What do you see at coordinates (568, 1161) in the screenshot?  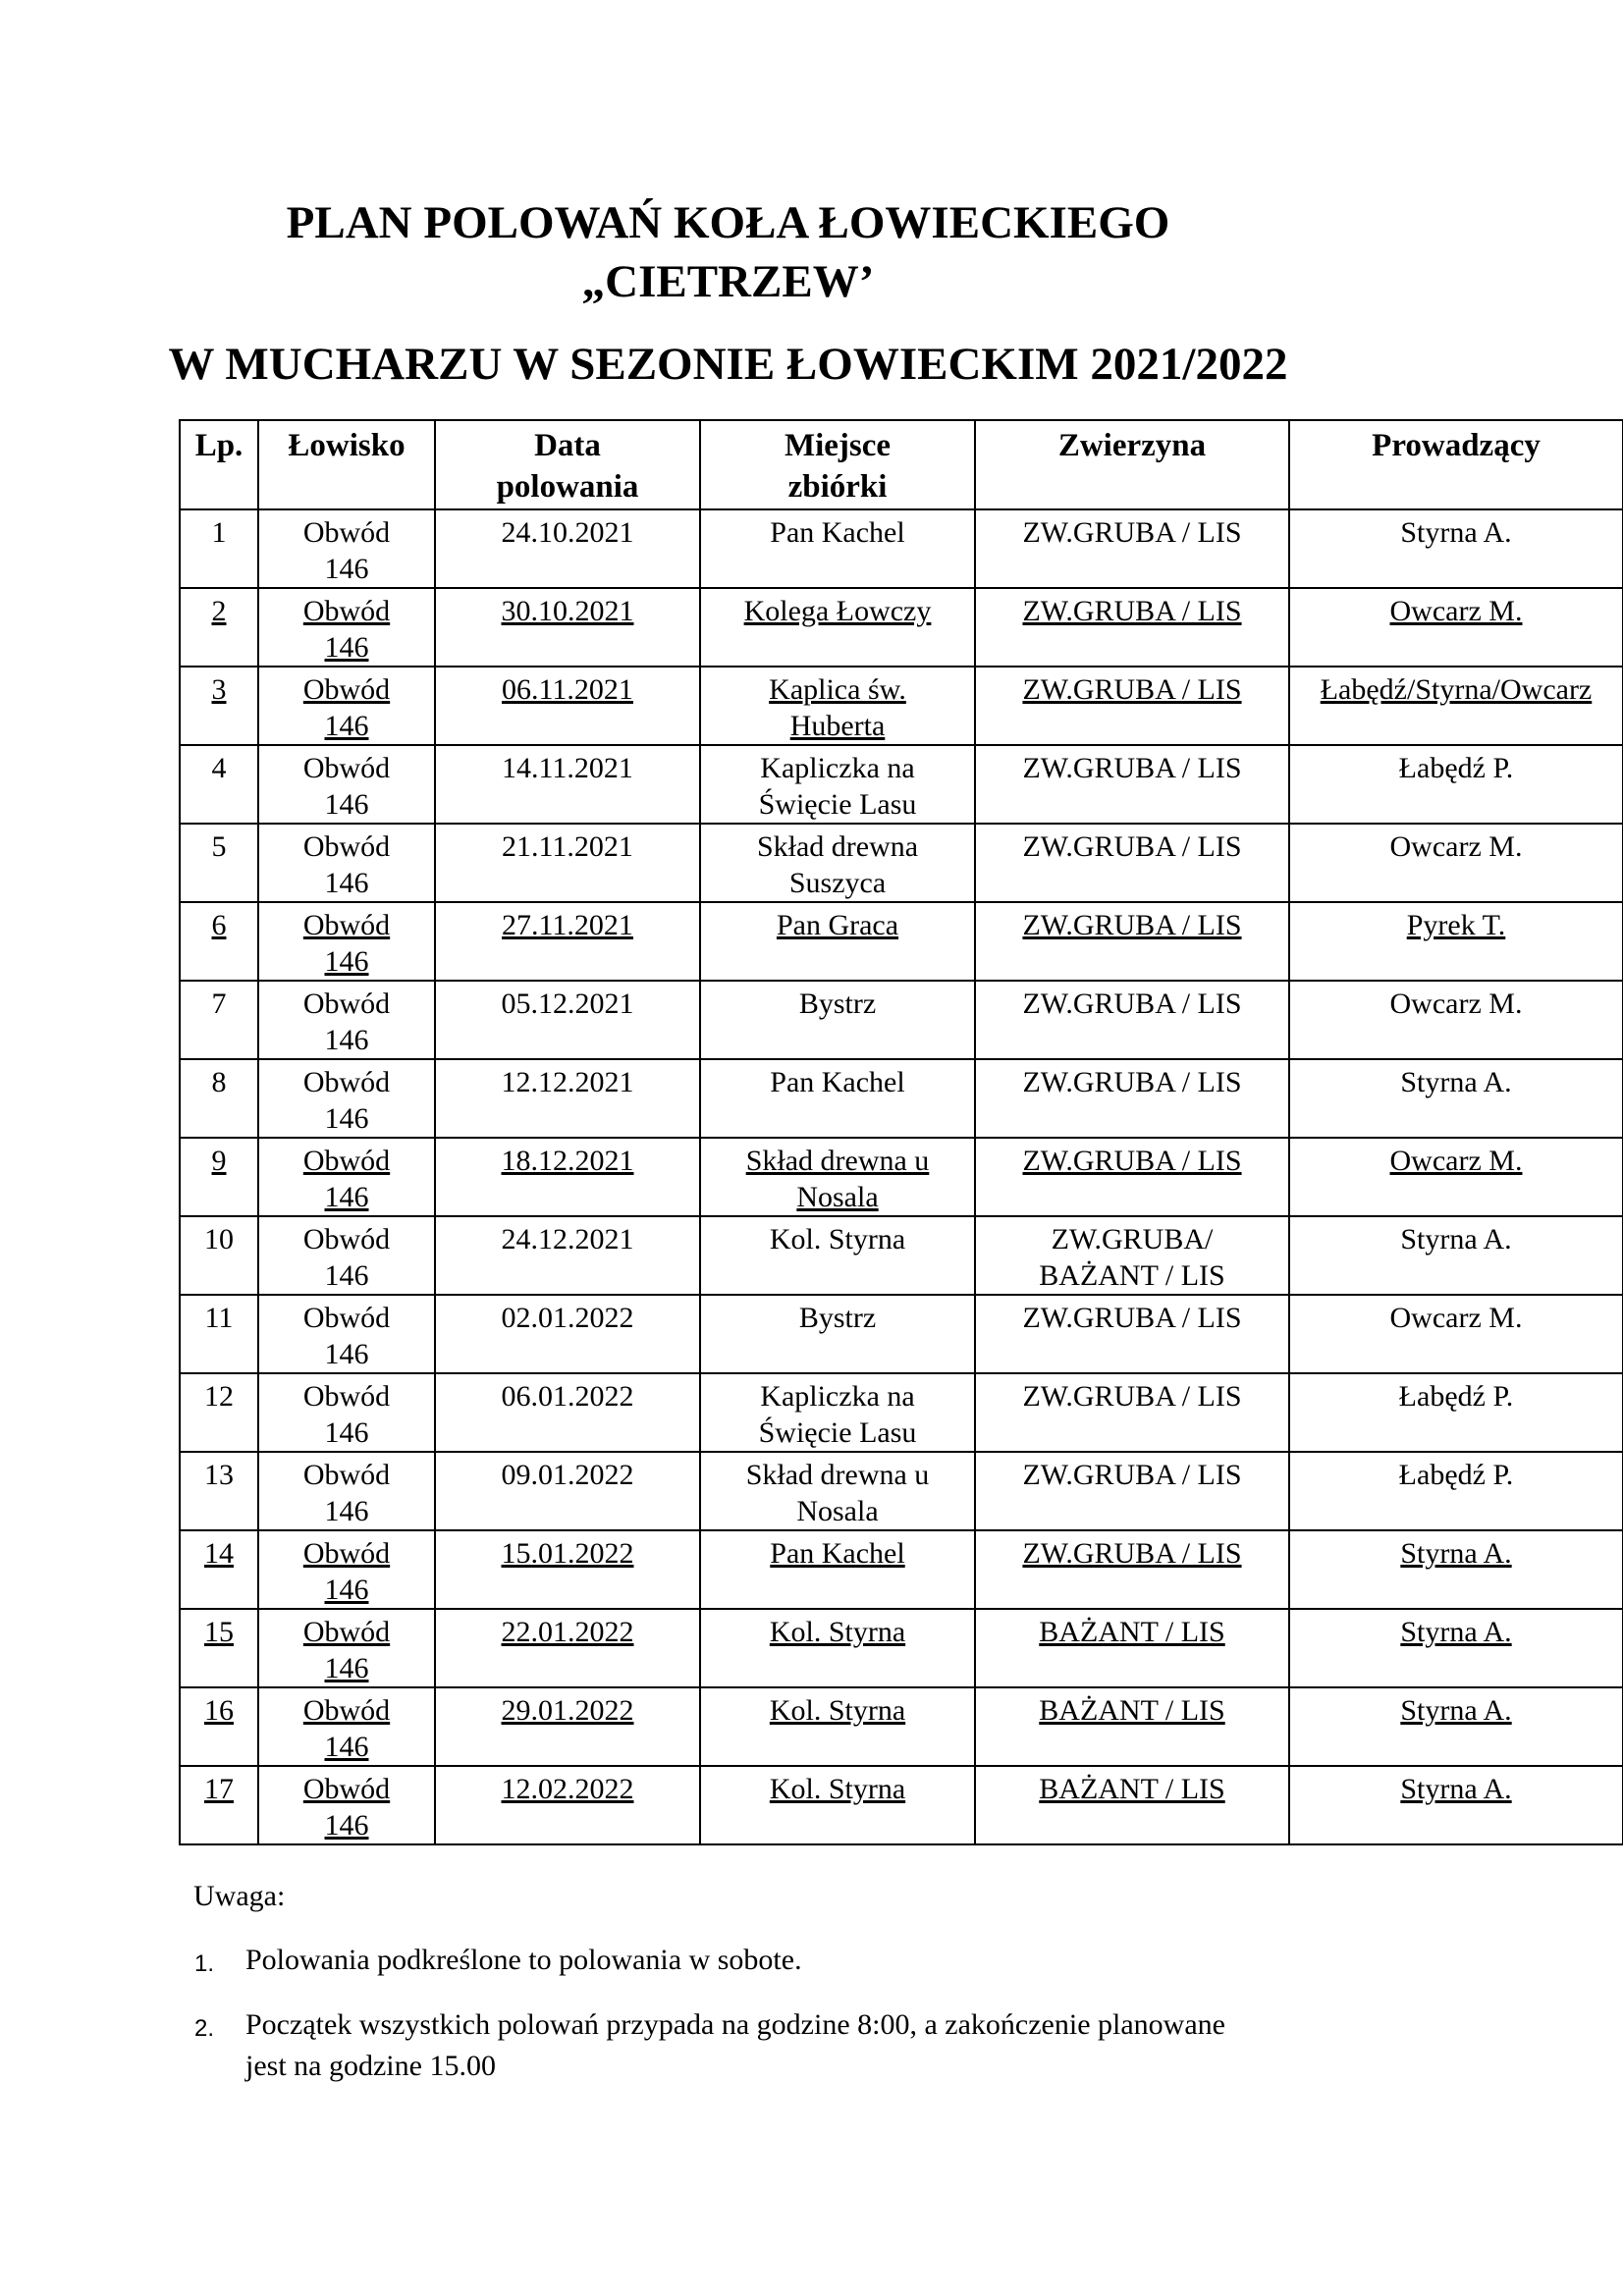 I see `cell-text: 18.12.2021` at bounding box center [568, 1161].